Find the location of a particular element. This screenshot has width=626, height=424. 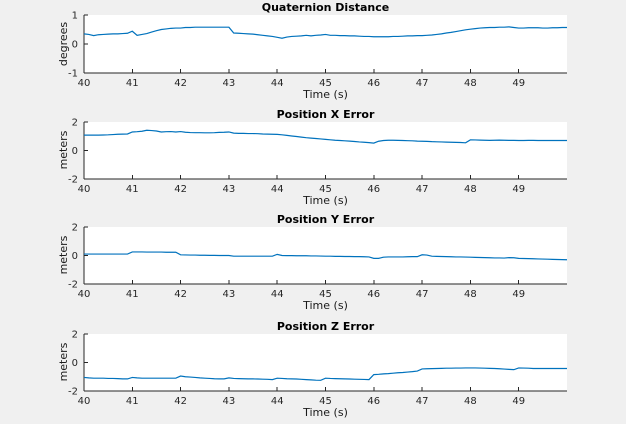

ylabel-quaternion-distance: degrees is located at coordinates (63, 44).